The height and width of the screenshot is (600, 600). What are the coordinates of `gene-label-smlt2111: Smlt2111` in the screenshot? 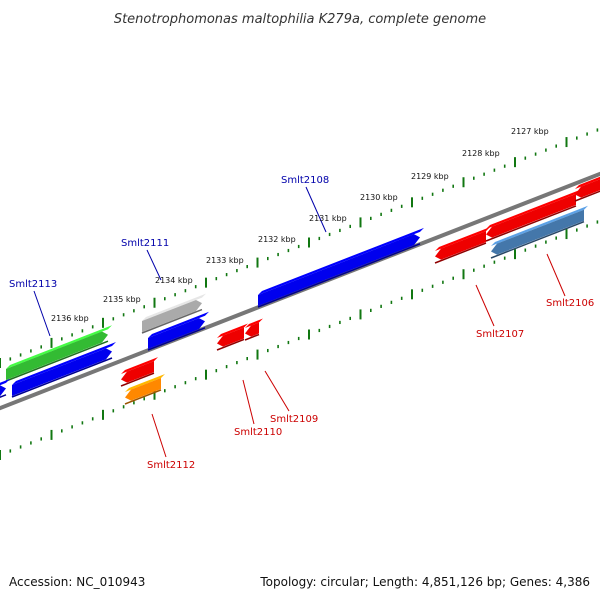 It's located at (145, 243).